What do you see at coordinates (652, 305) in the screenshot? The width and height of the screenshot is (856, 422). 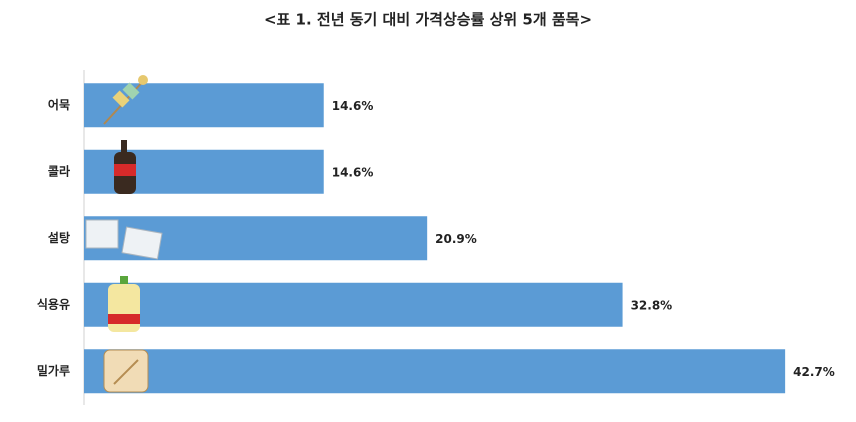 I see `value-label: 32.8%` at bounding box center [652, 305].